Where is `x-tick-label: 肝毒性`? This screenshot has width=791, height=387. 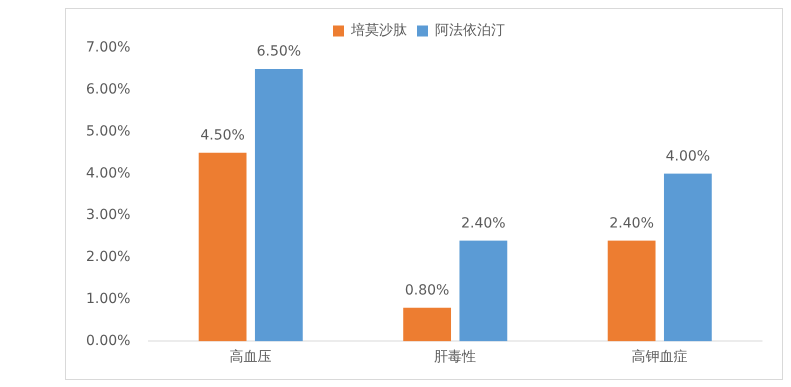 x-tick-label: 肝毒性 is located at coordinates (455, 357).